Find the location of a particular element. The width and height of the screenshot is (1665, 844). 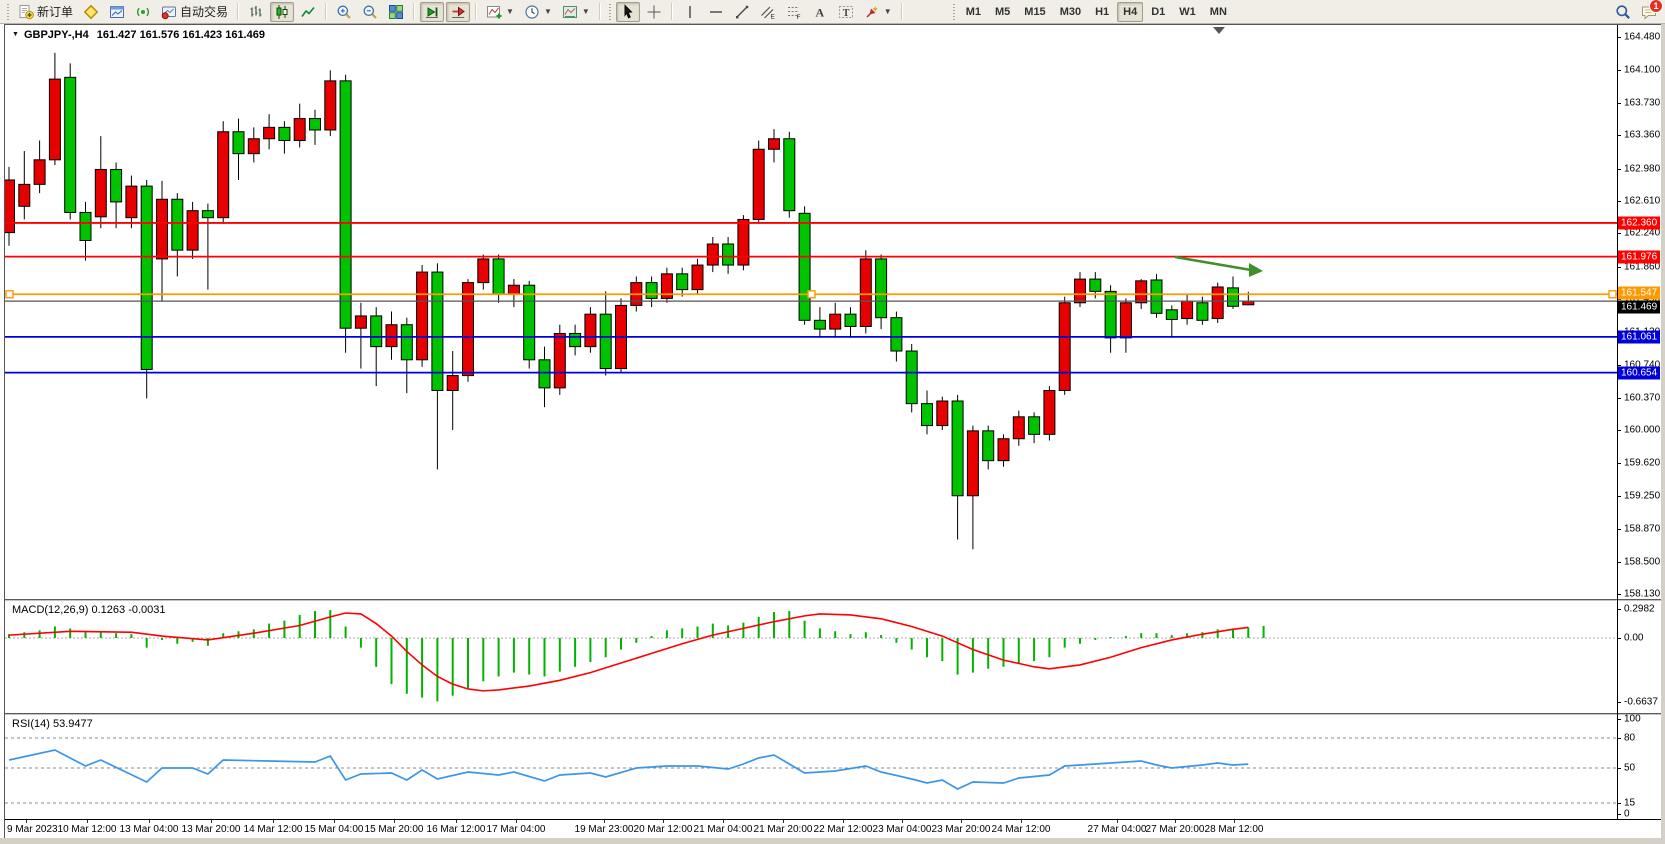

tf-h4-button: H4 is located at coordinates (1130, 11).